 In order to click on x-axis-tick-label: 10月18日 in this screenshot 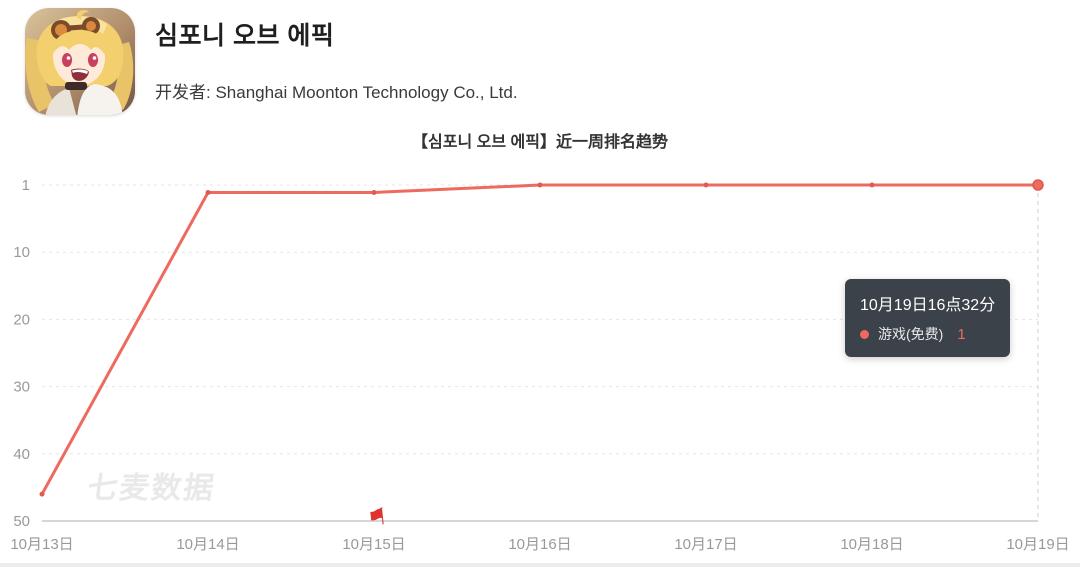, I will do `click(871, 544)`.